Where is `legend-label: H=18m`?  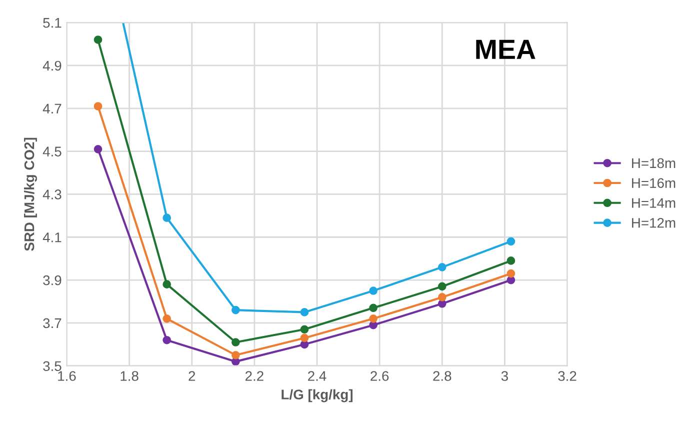 legend-label: H=18m is located at coordinates (654, 163).